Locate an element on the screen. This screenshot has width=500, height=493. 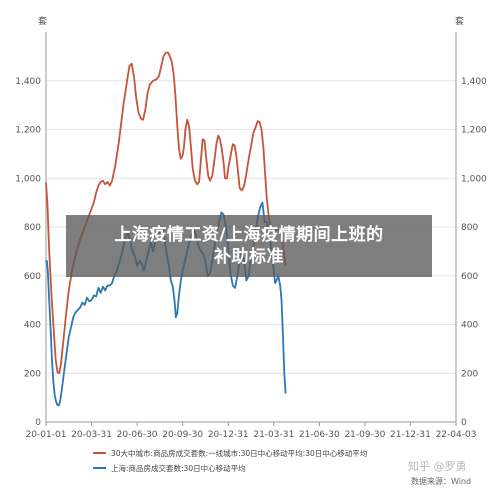
title-banner-line-2: 补助标准 is located at coordinates (249, 257).